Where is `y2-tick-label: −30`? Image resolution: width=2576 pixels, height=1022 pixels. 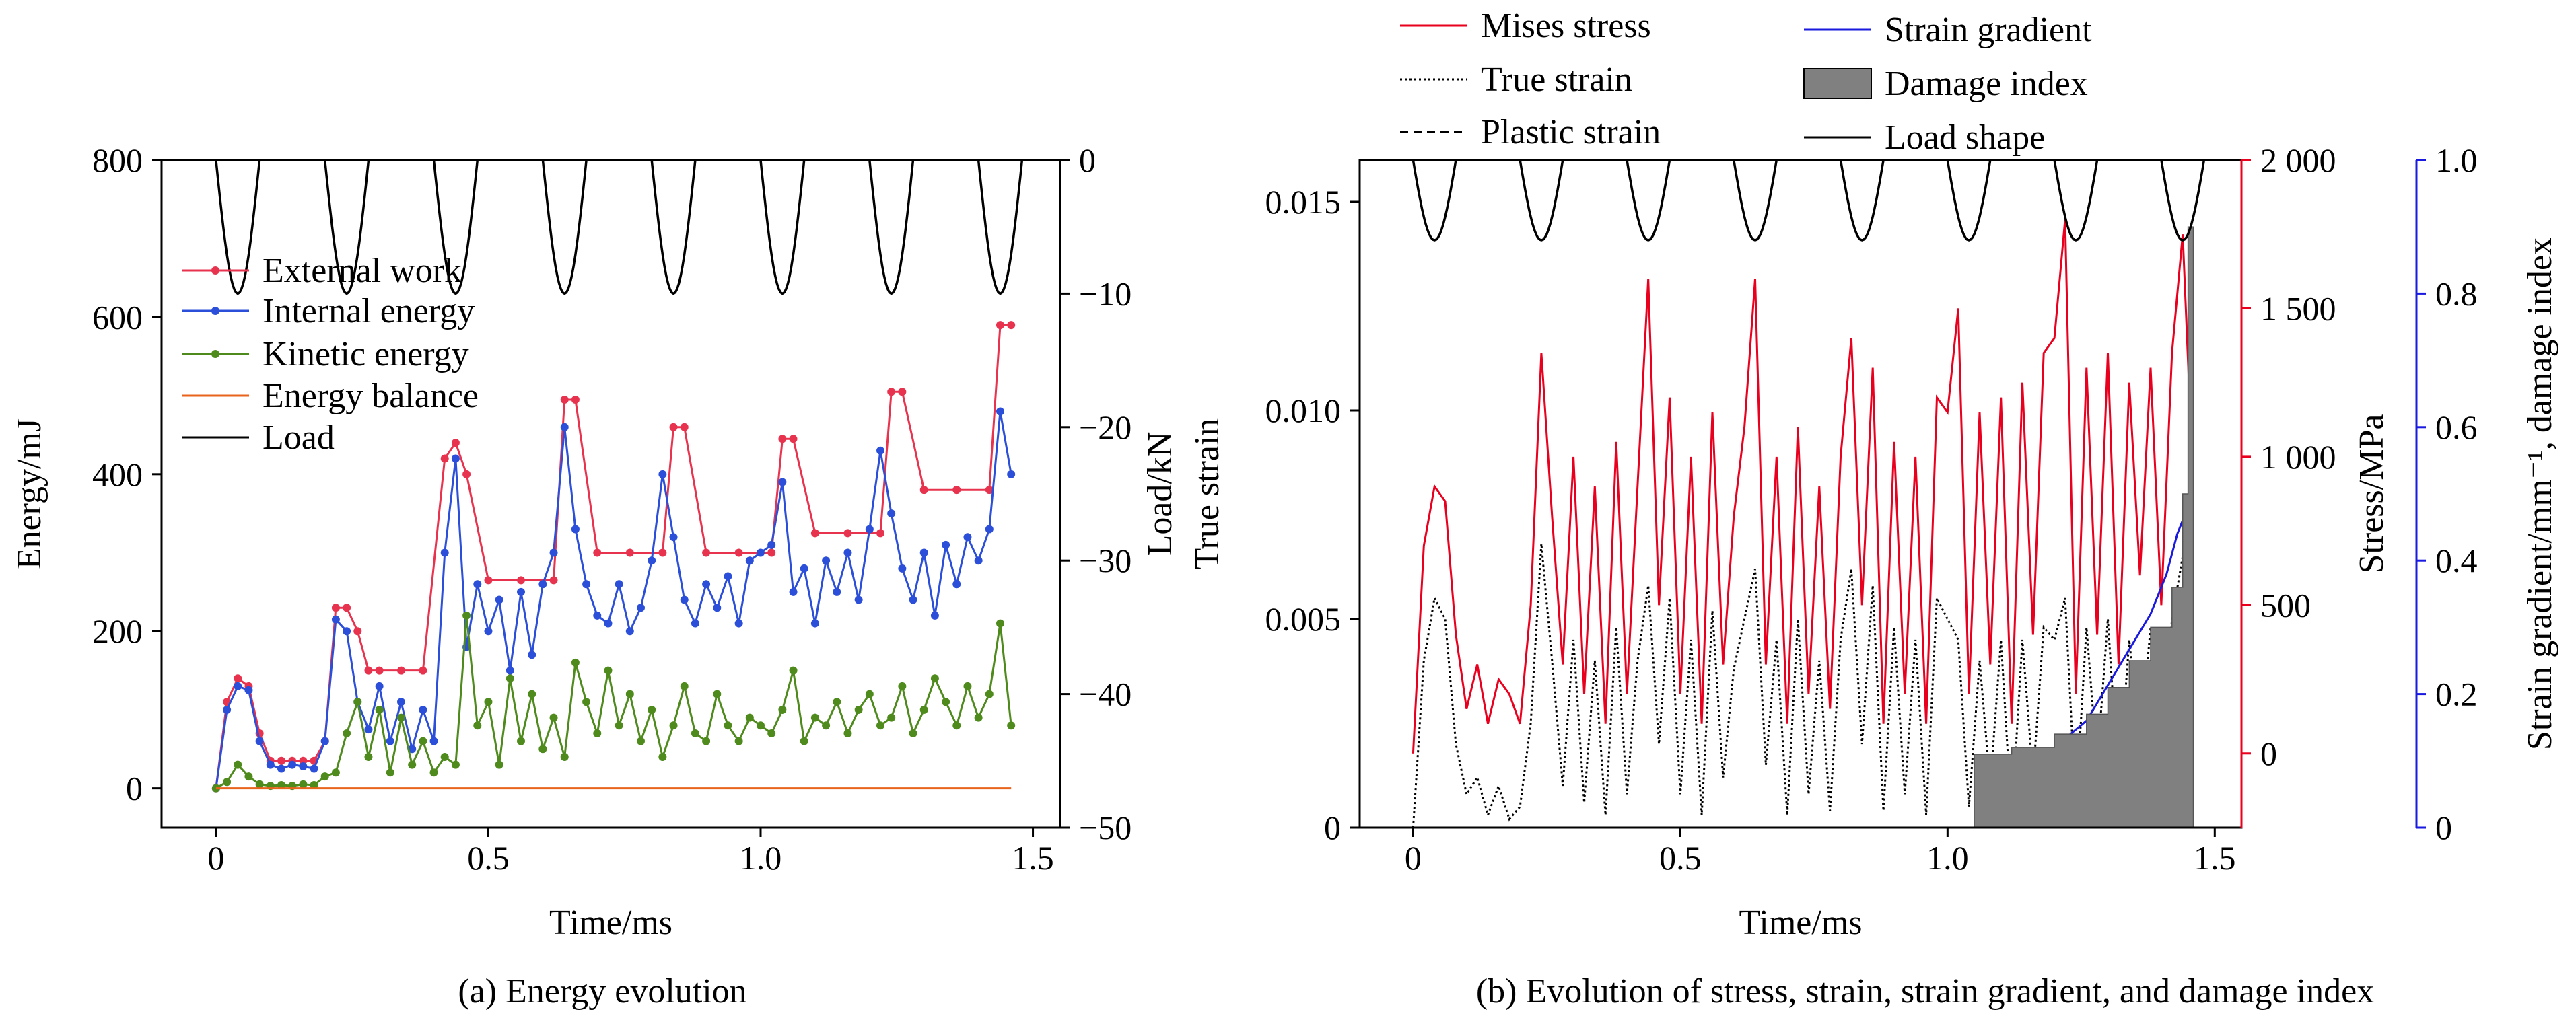 y2-tick-label: −30 is located at coordinates (1105, 560).